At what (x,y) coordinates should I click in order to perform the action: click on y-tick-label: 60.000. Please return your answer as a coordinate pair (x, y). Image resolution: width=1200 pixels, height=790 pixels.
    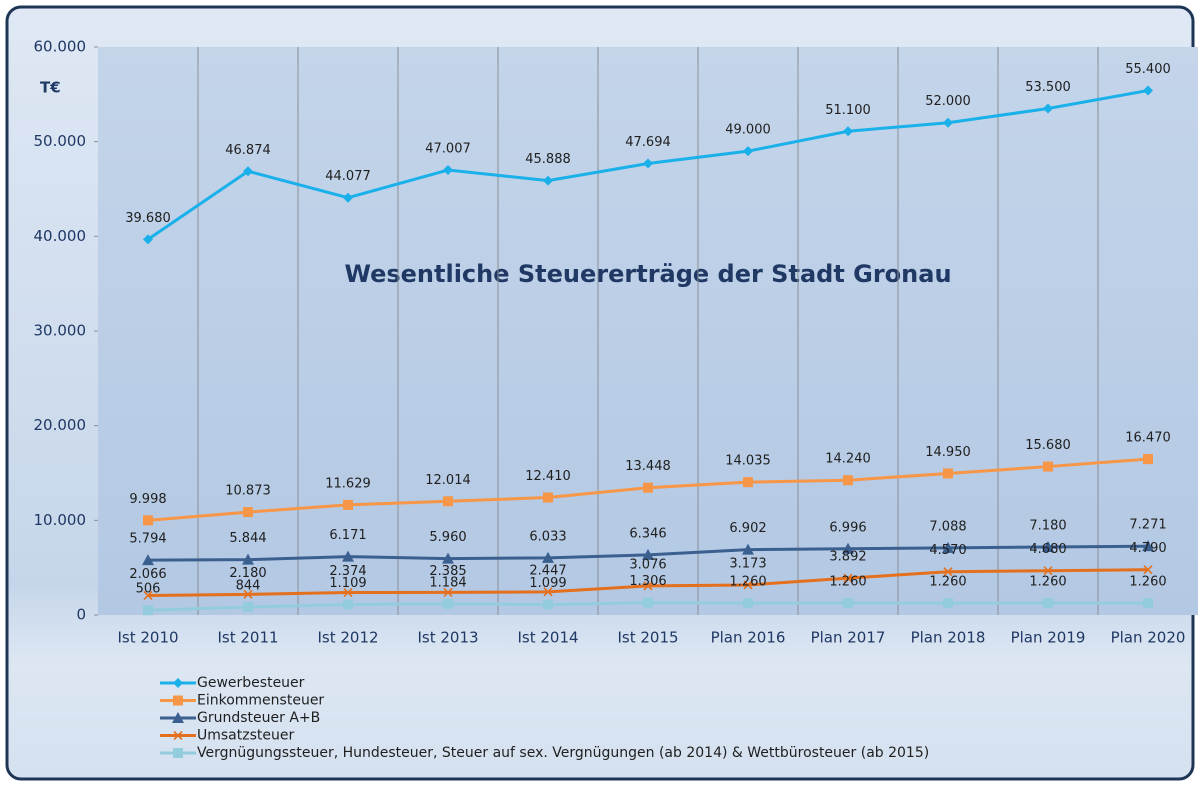
    Looking at the image, I should click on (60, 47).